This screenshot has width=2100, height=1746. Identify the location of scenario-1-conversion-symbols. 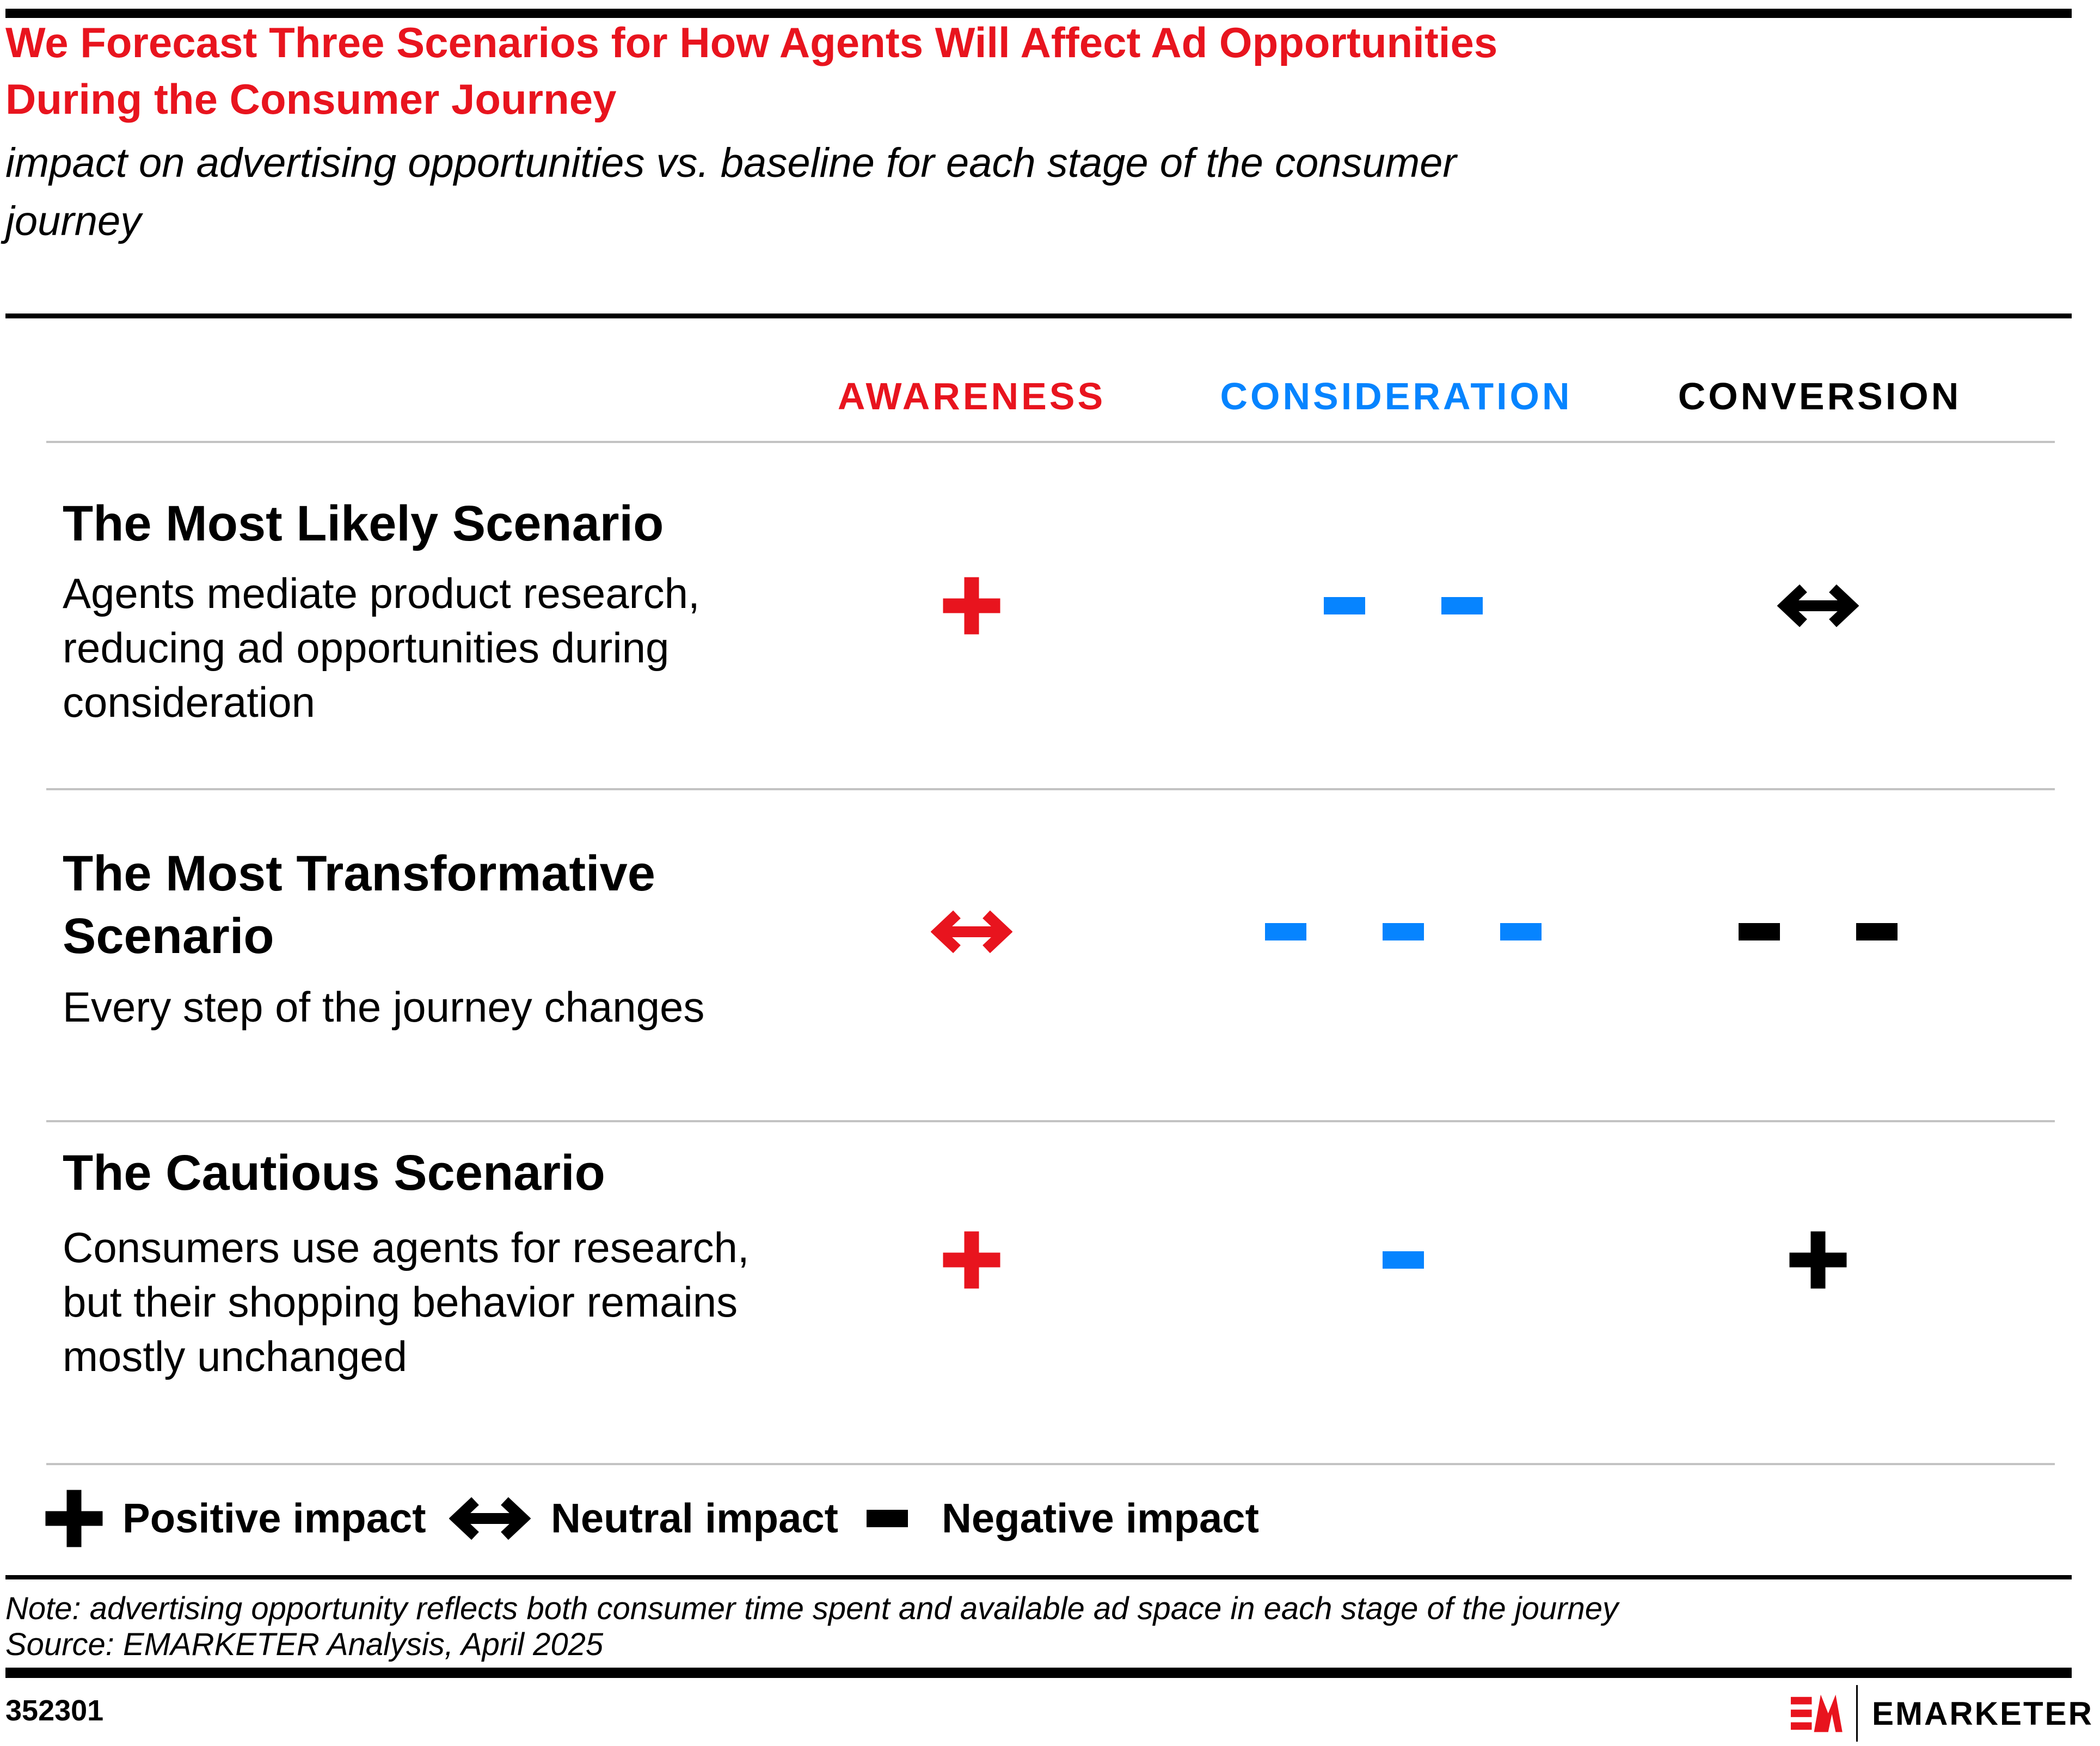
(1818, 606).